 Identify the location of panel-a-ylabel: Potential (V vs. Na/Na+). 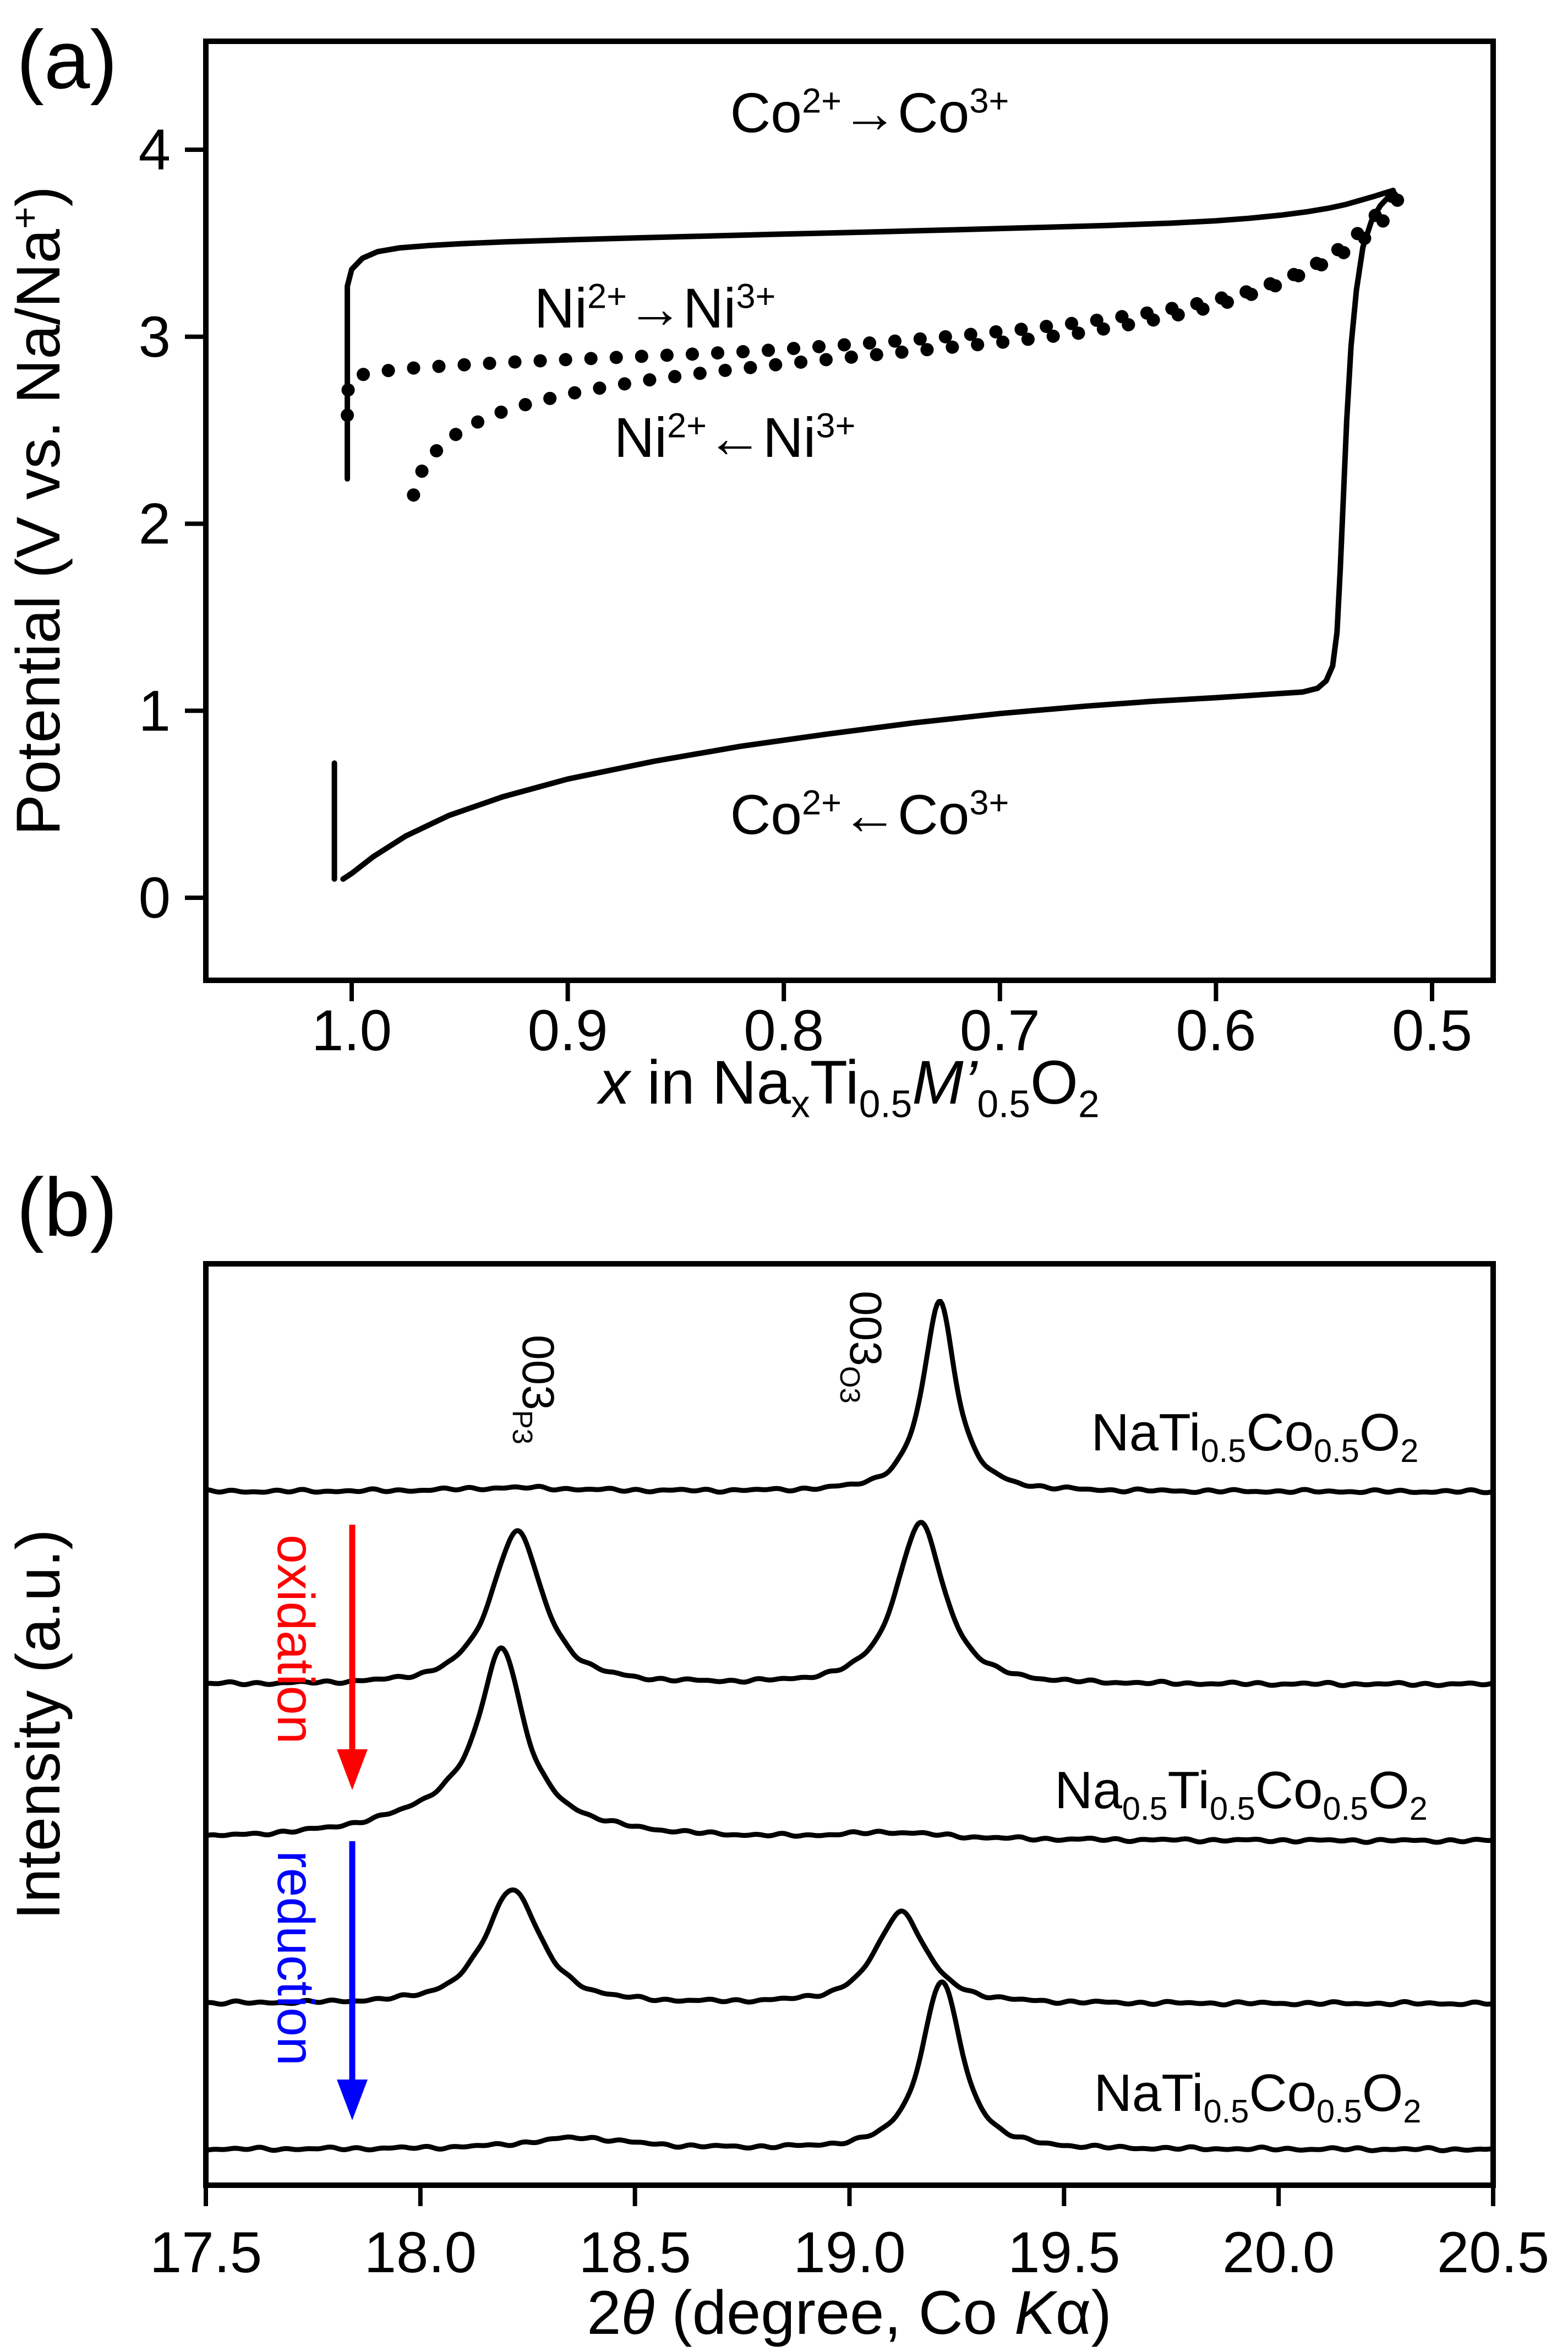
(38, 511).